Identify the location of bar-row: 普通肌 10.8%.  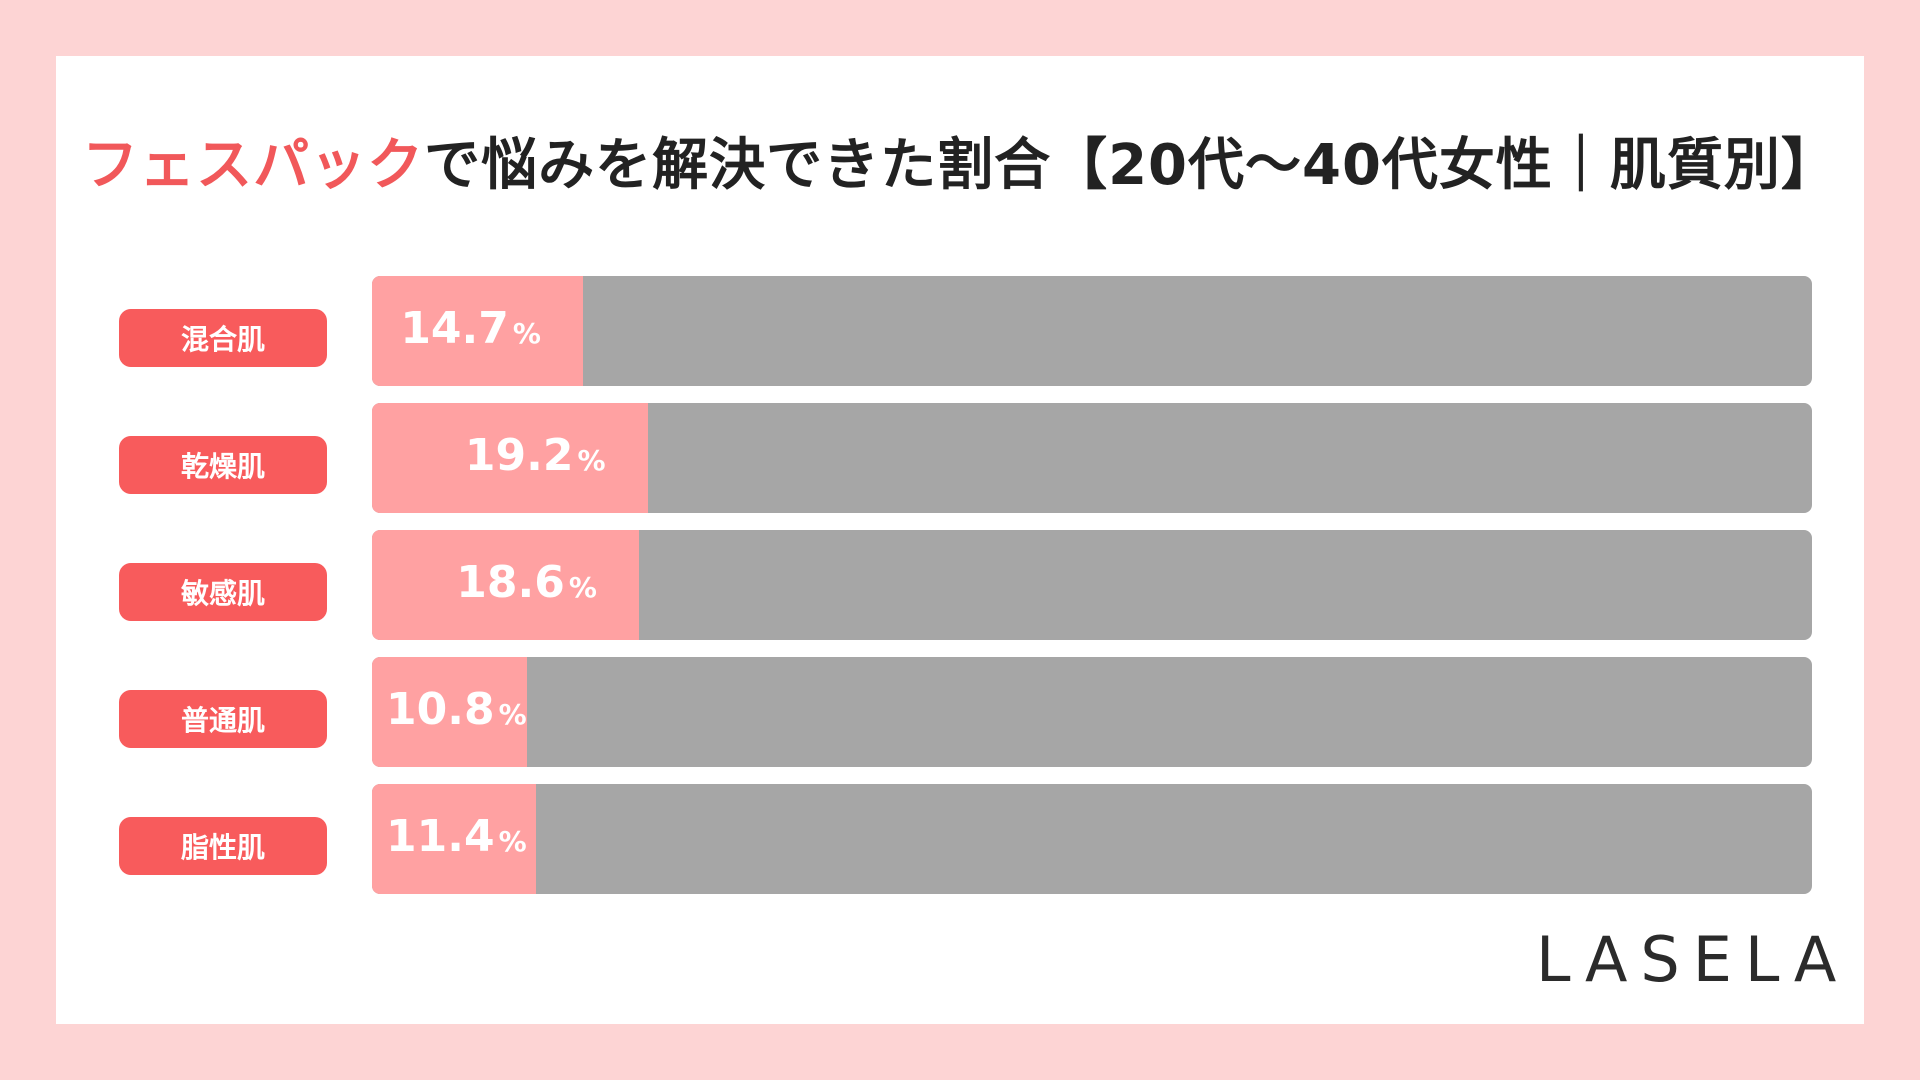
(960, 712).